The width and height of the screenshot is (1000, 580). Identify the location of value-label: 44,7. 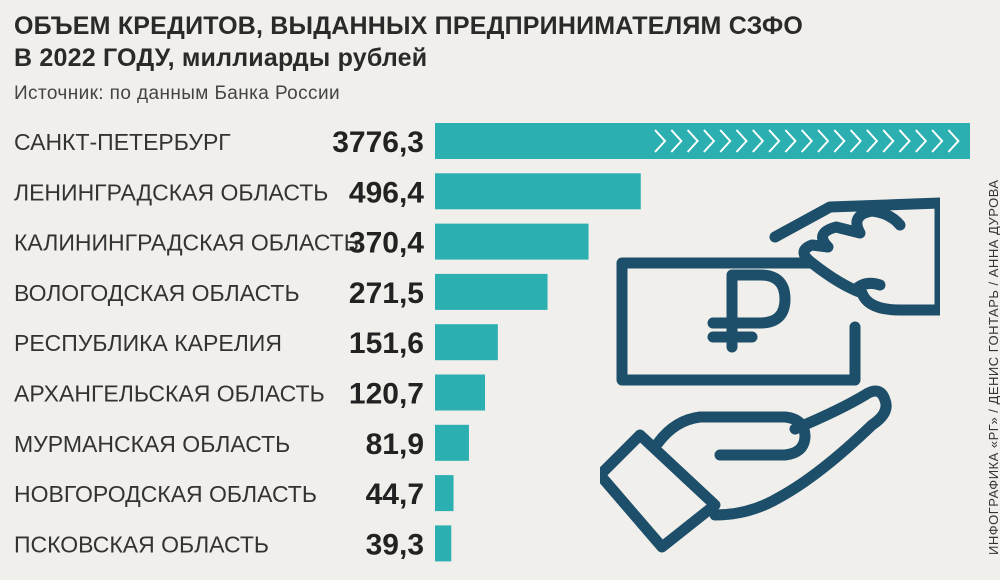
(395, 494).